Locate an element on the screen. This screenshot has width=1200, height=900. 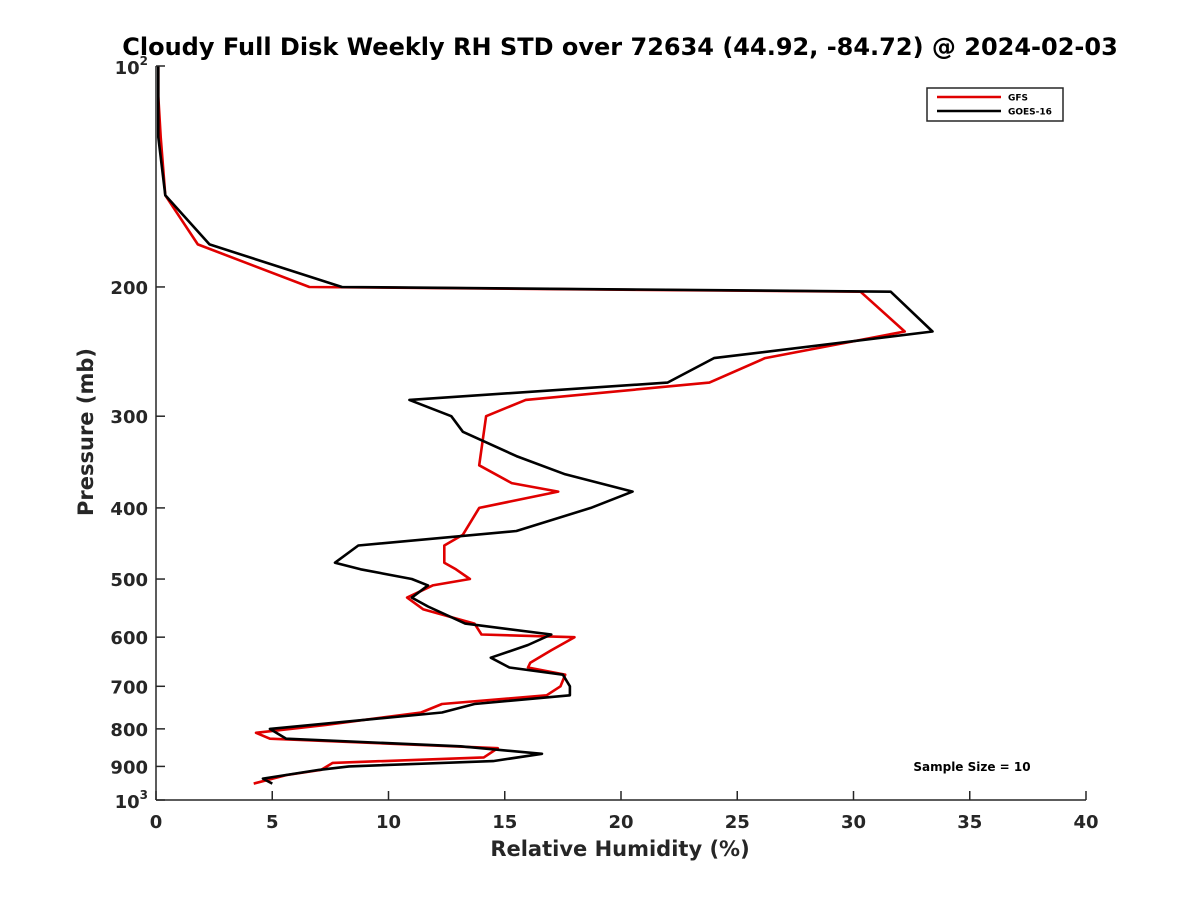
y-tick-label: 700 is located at coordinates (129, 687).